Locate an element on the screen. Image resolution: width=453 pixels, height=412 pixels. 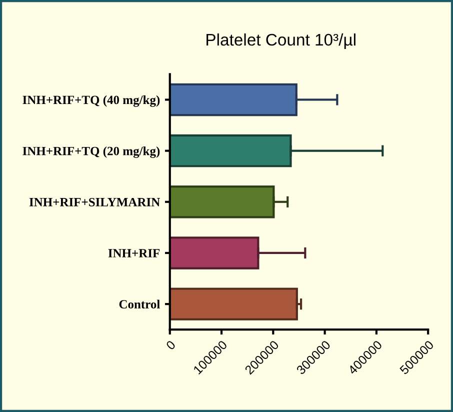
y-tick-label: INH+RIF is located at coordinates (134, 253).